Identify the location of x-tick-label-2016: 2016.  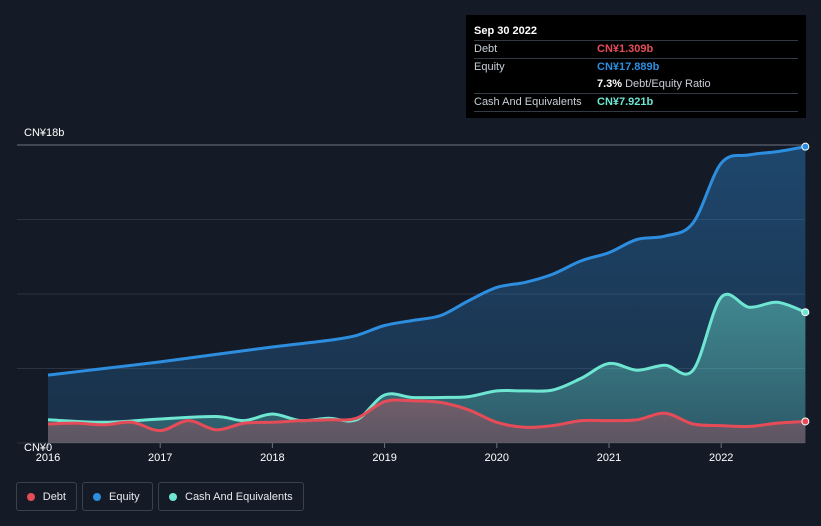
(48, 458).